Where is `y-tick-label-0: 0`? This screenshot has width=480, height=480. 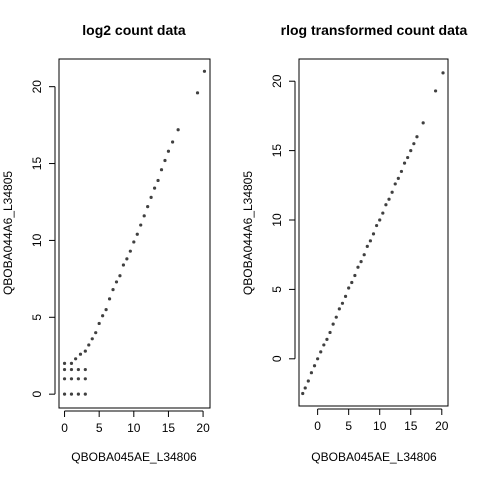
y-tick-label-0: 0 is located at coordinates (277, 358).